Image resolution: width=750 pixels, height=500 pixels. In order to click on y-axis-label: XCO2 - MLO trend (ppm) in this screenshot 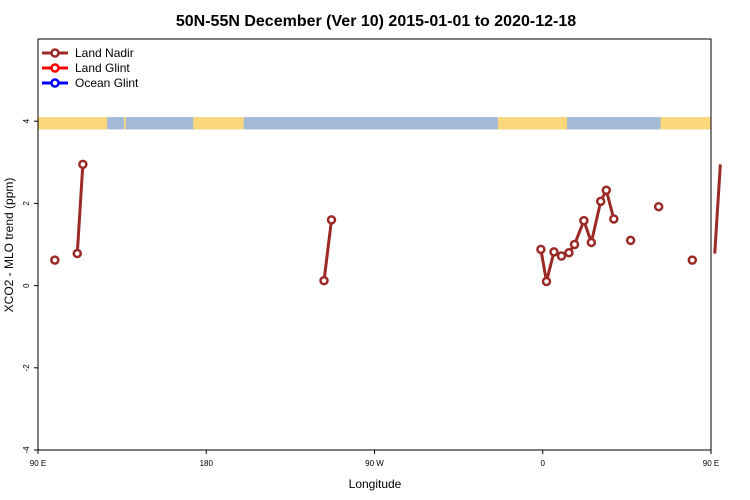, I will do `click(9, 245)`.